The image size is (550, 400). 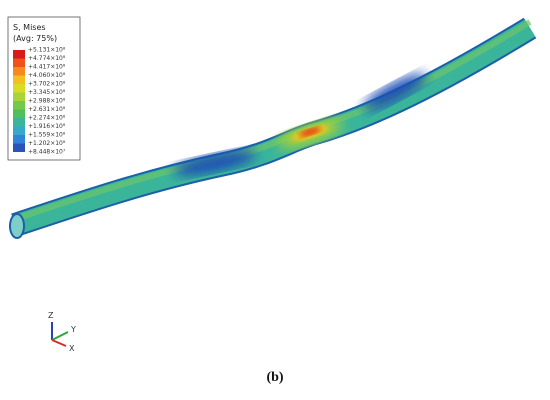 I want to click on legend-entry: +5.131×10⁸, so click(x=47, y=50).